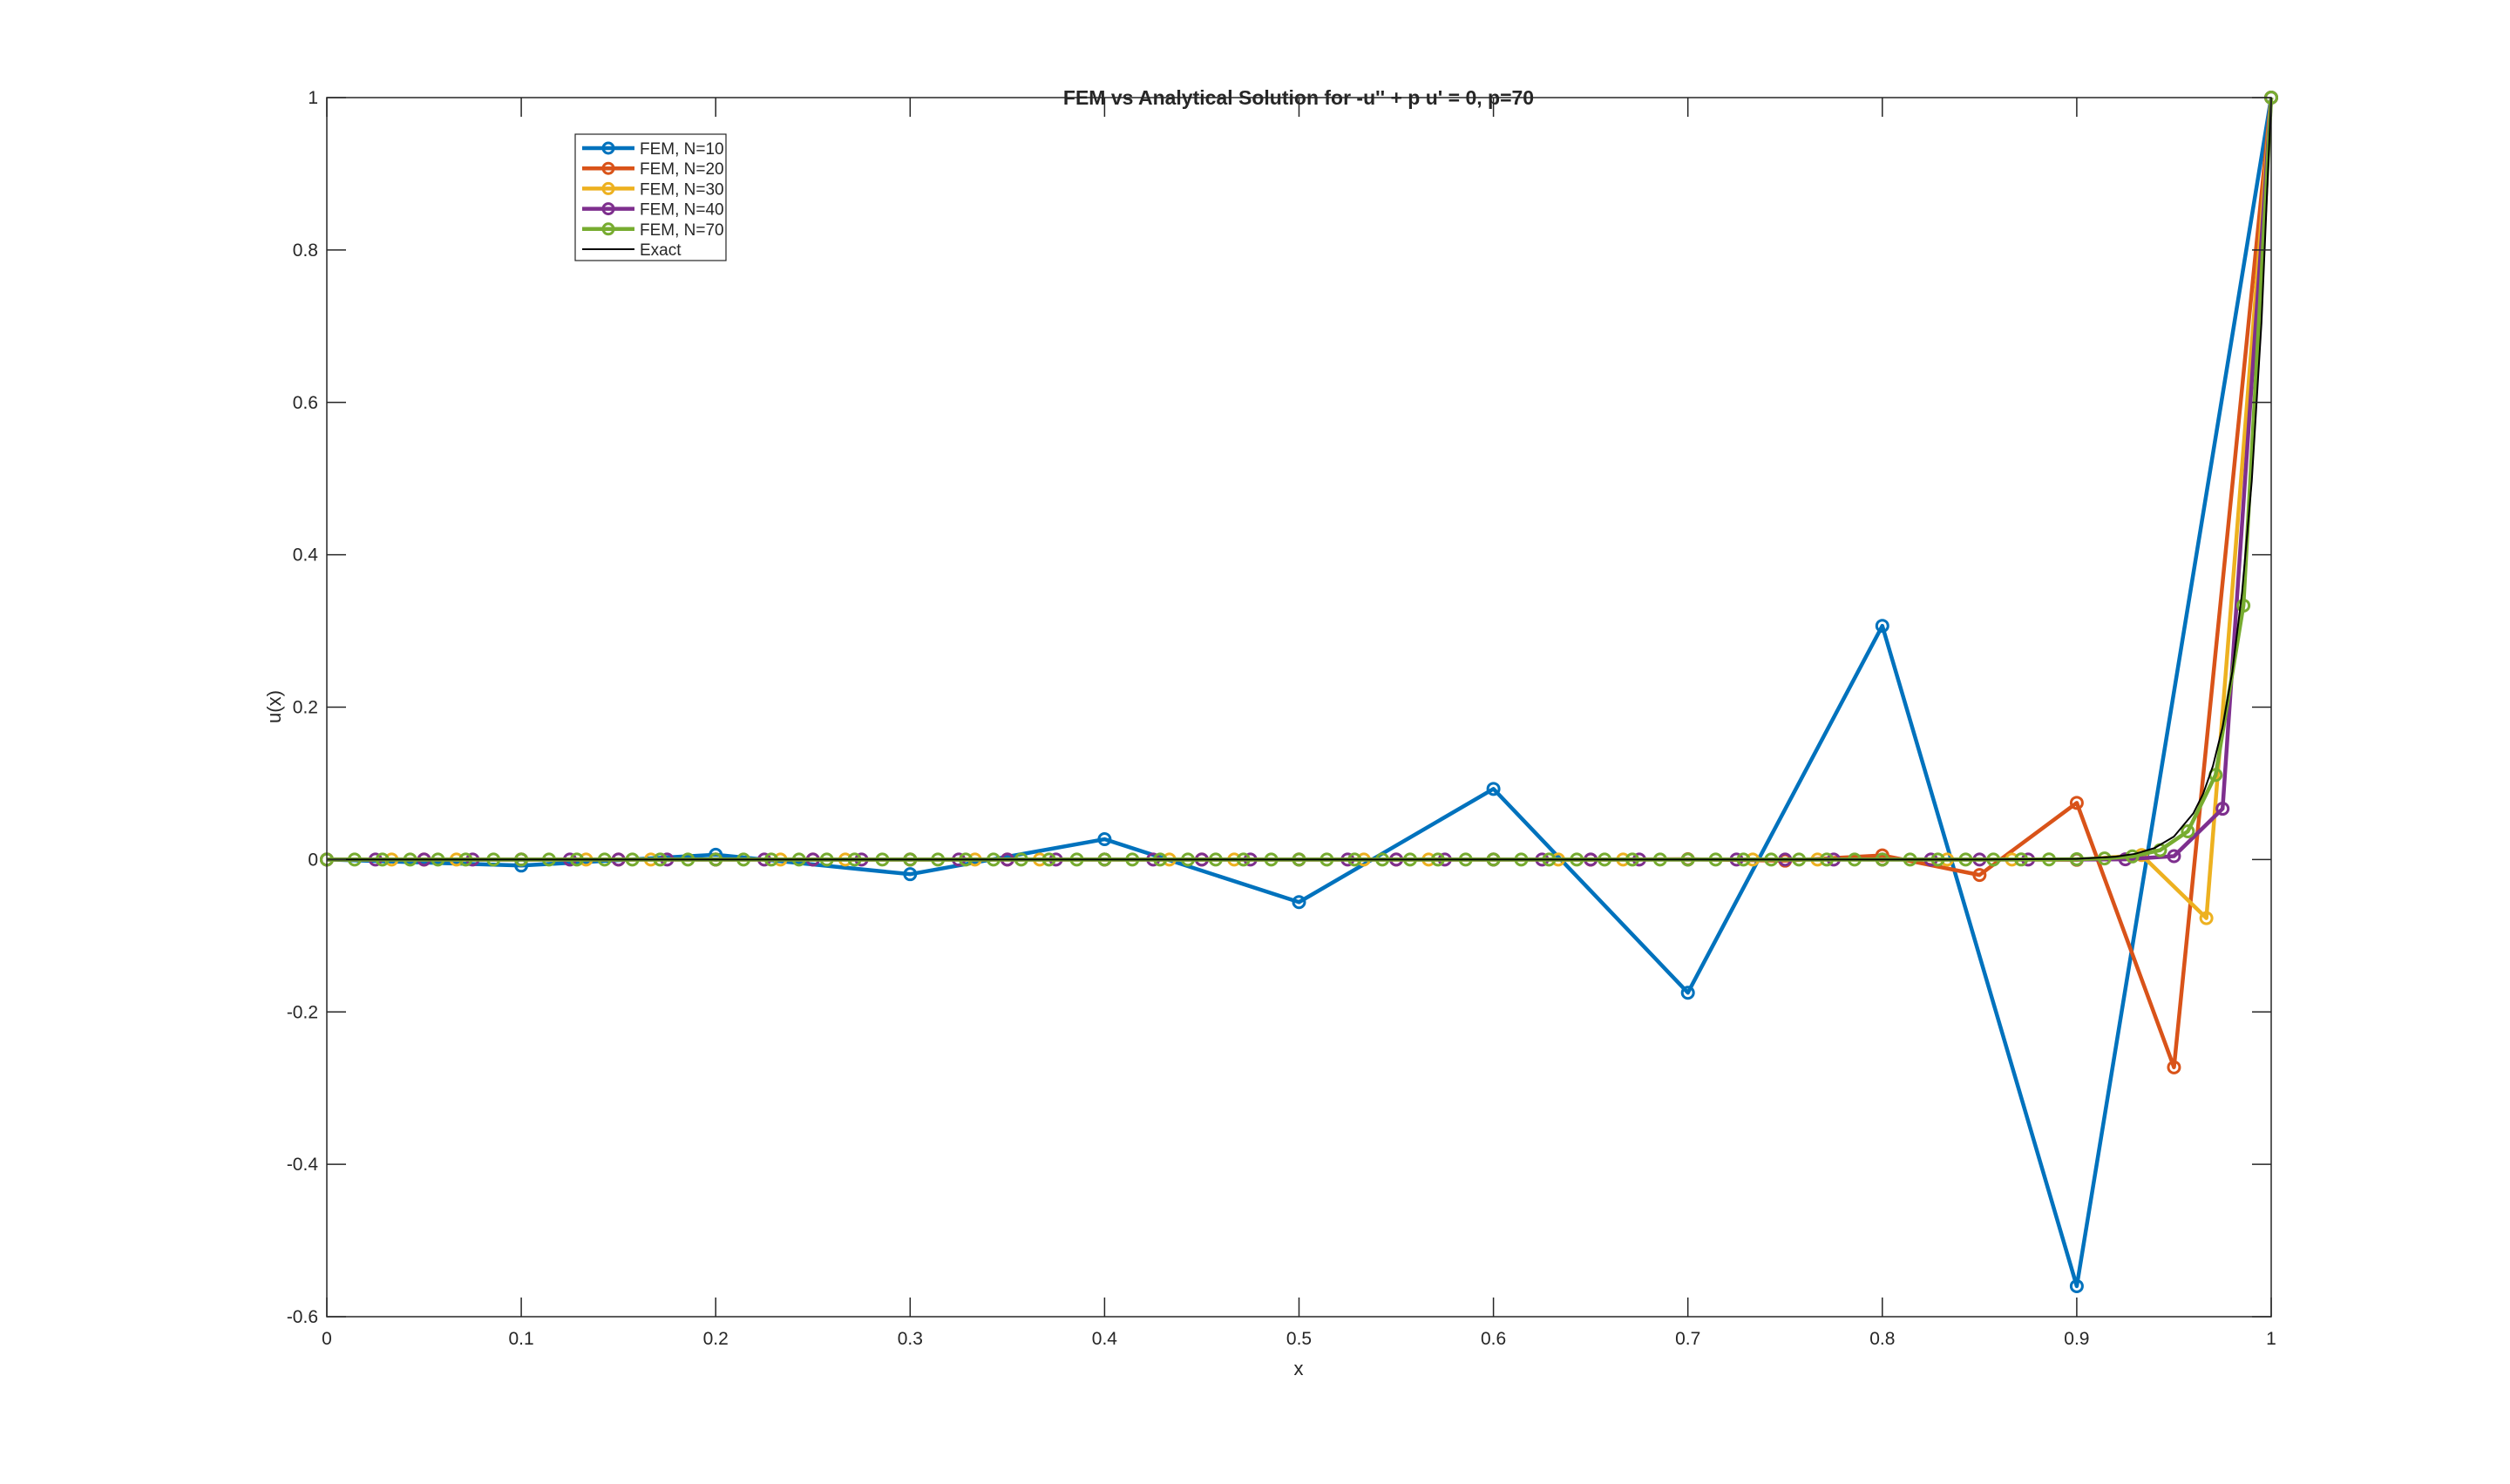 The image size is (2510, 1484). I want to click on x-axis-label: x, so click(1299, 1368).